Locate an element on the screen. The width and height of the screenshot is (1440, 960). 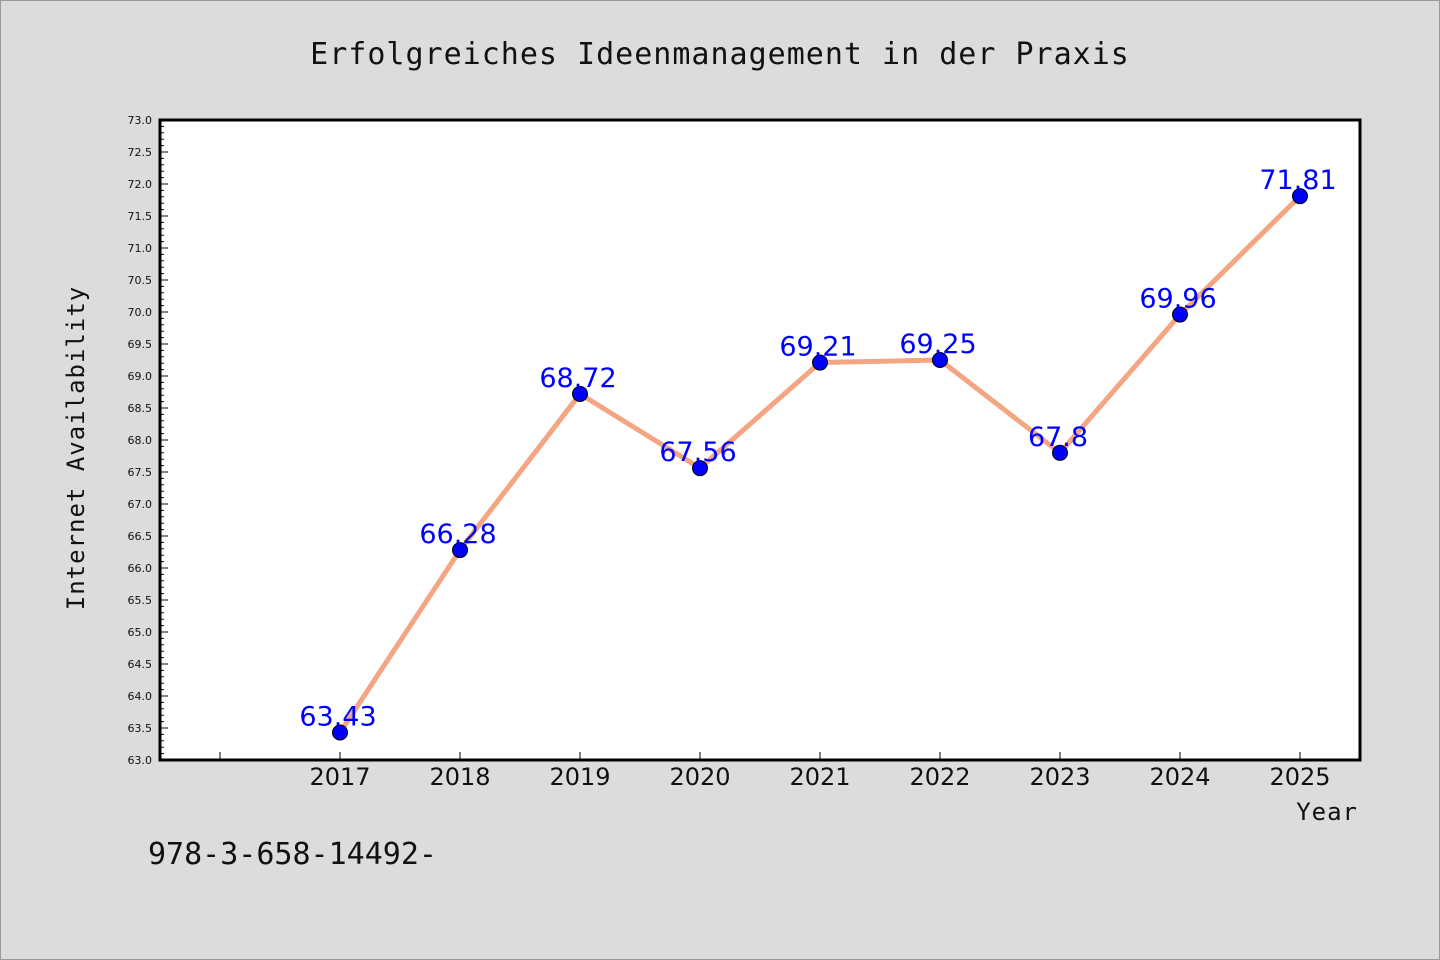
x-axis: 2017 2018 2019 2020 2021 2022 2023 2024 2025 is located at coordinates (775, 771).